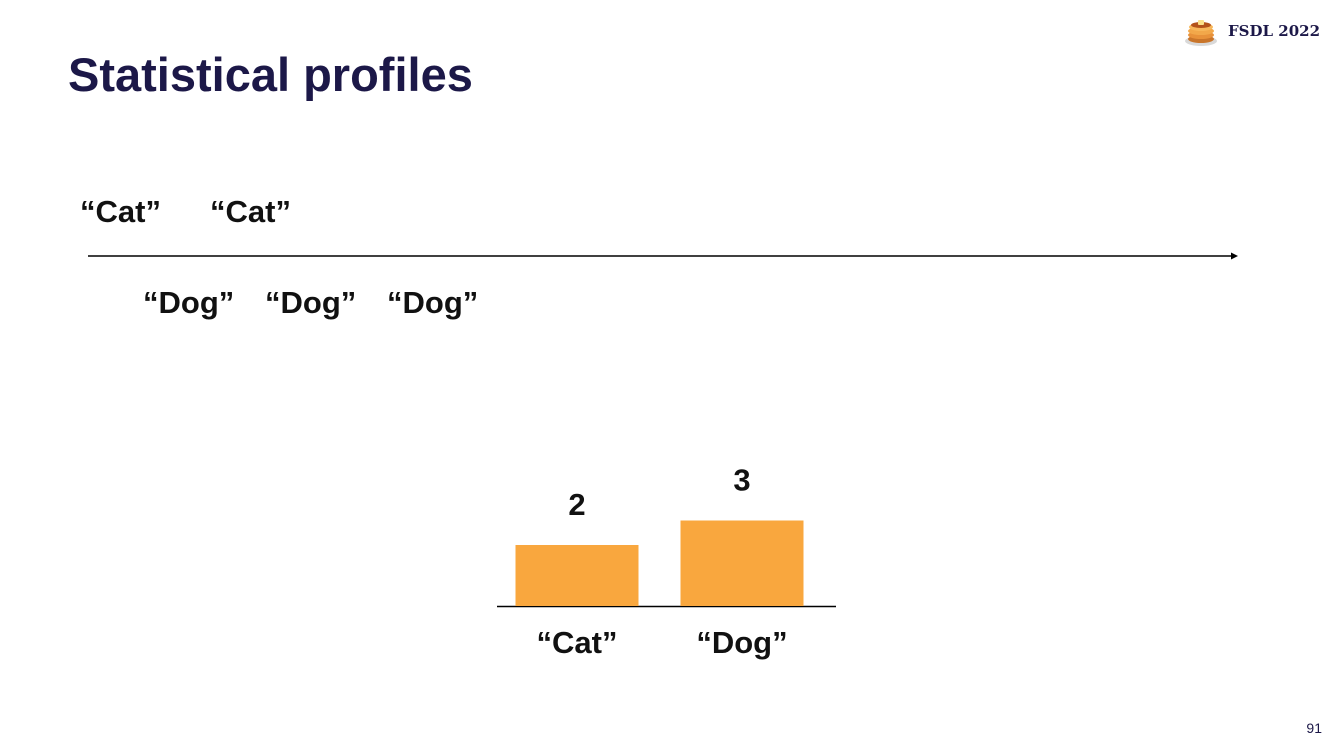  Describe the element at coordinates (741, 480) in the screenshot. I see `data-label: 3` at that location.